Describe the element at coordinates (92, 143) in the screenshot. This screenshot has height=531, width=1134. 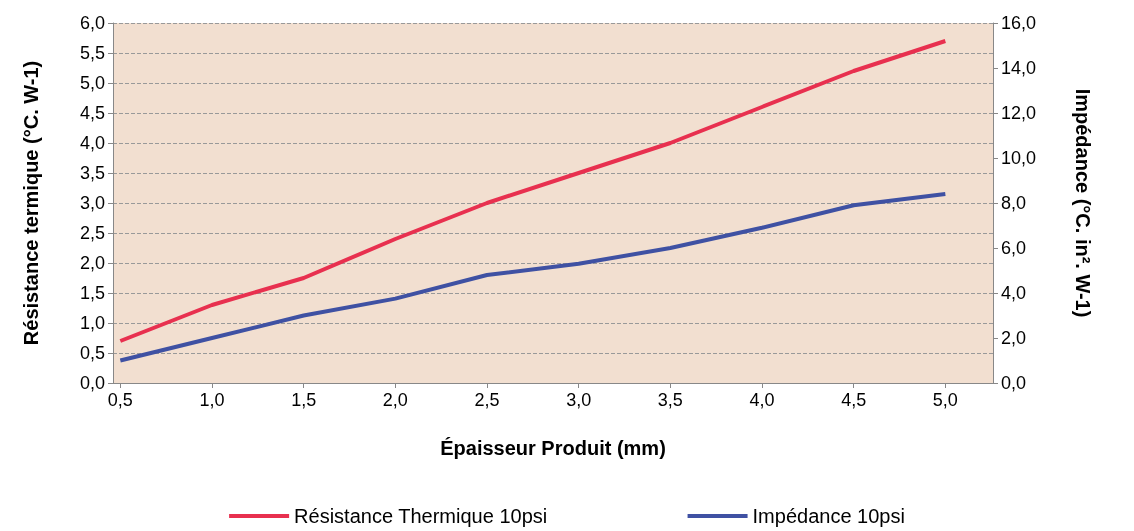
I see `y-tick-label: 4,0` at that location.